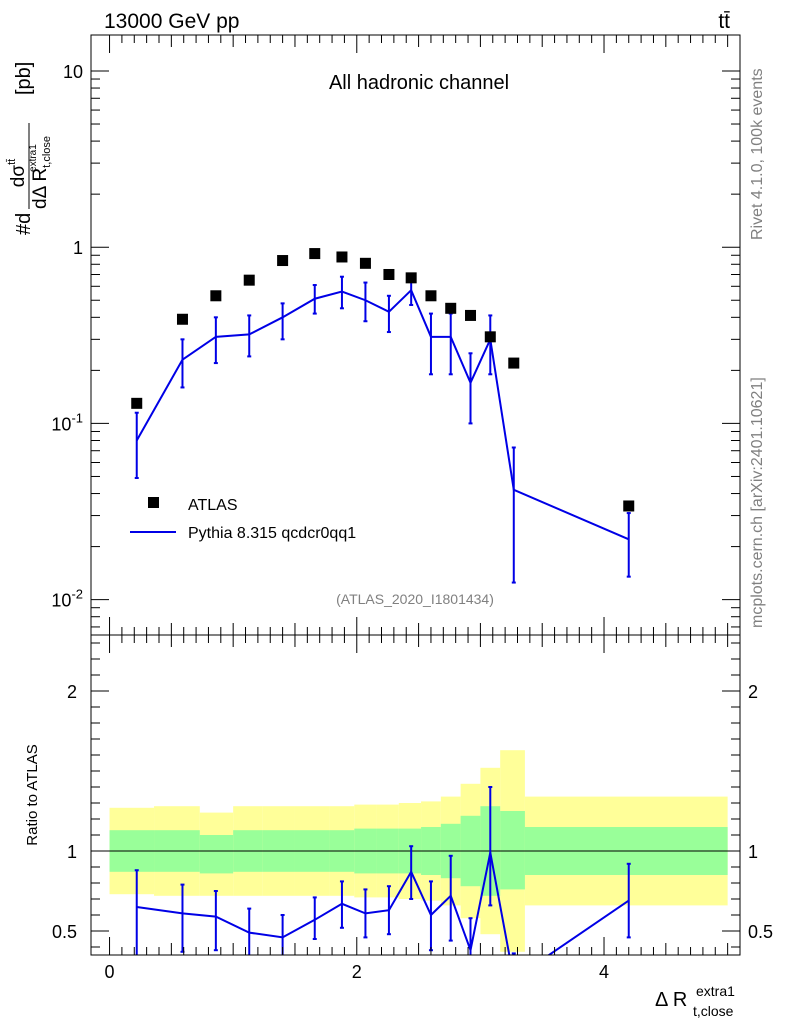 Image resolution: width=786 pixels, height=1024 pixels. Describe the element at coordinates (419, 83) in the screenshot. I see `chart-title: All hadronic channel` at that location.